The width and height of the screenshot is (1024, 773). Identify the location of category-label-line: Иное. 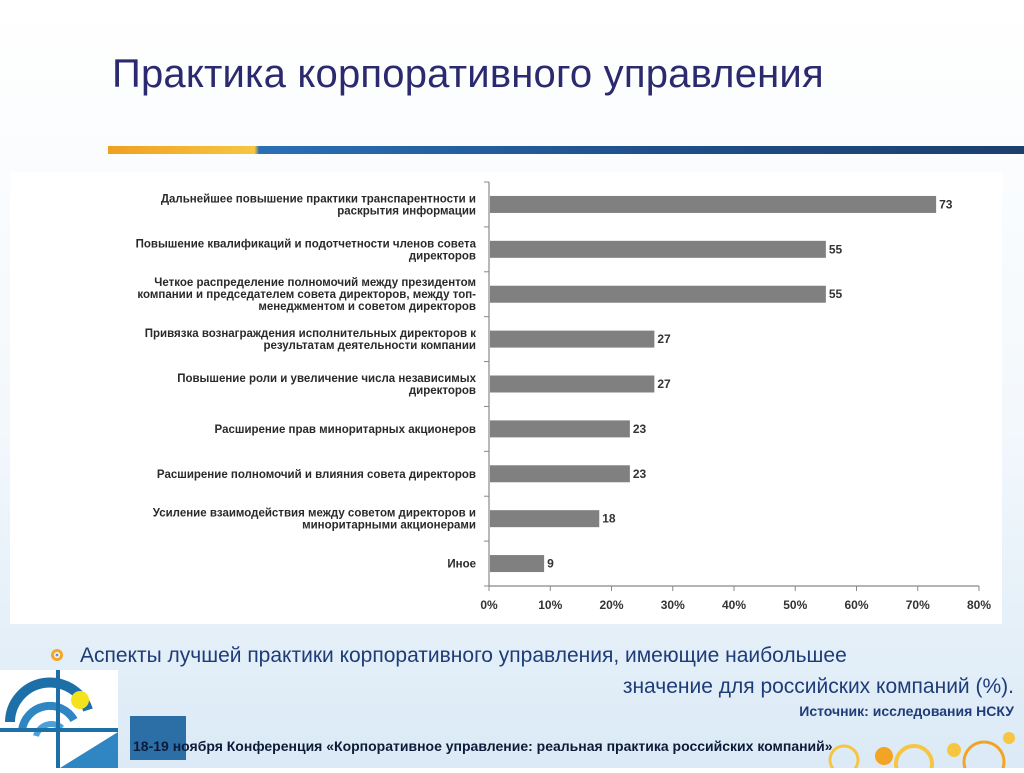
(461, 565).